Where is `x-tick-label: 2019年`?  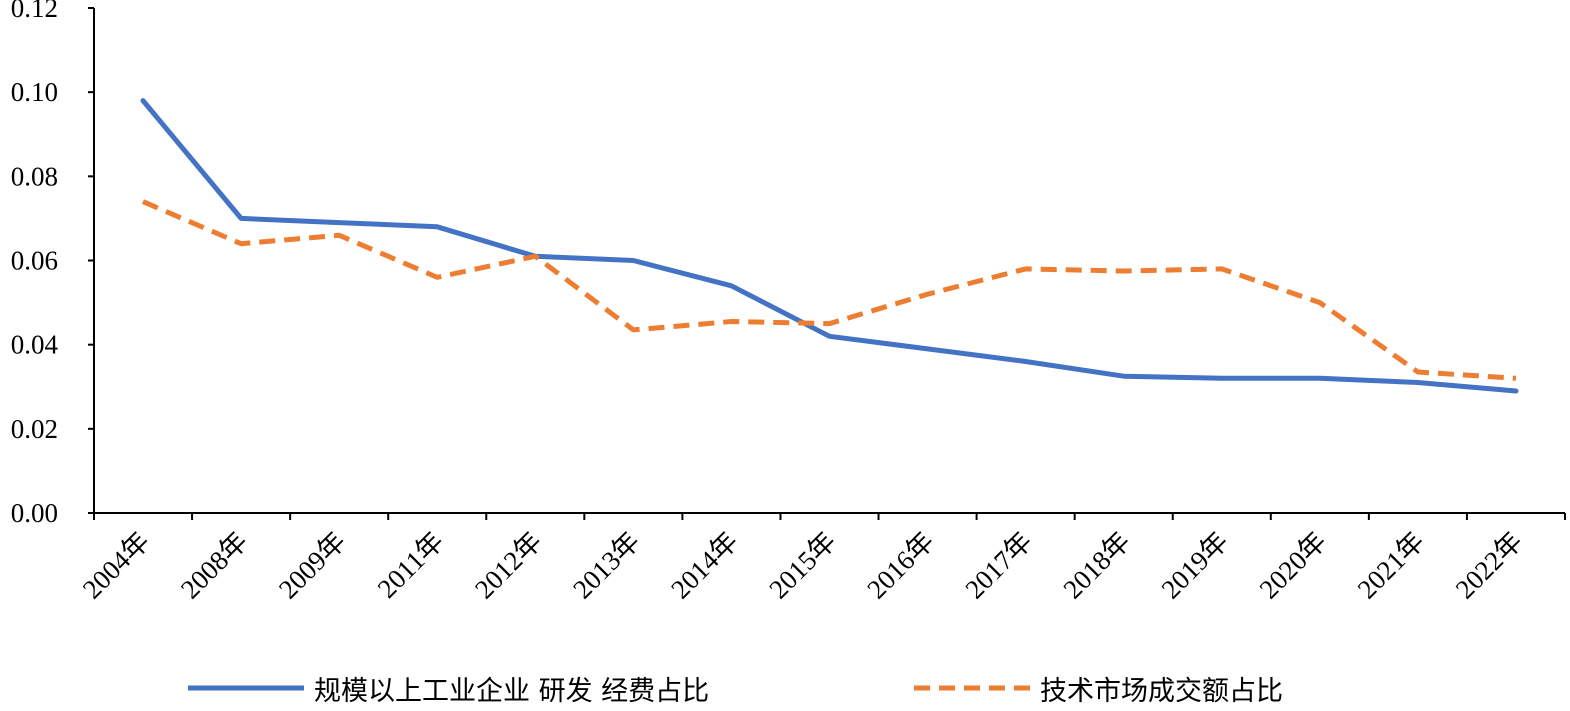
x-tick-label: 2019年 is located at coordinates (1195, 565).